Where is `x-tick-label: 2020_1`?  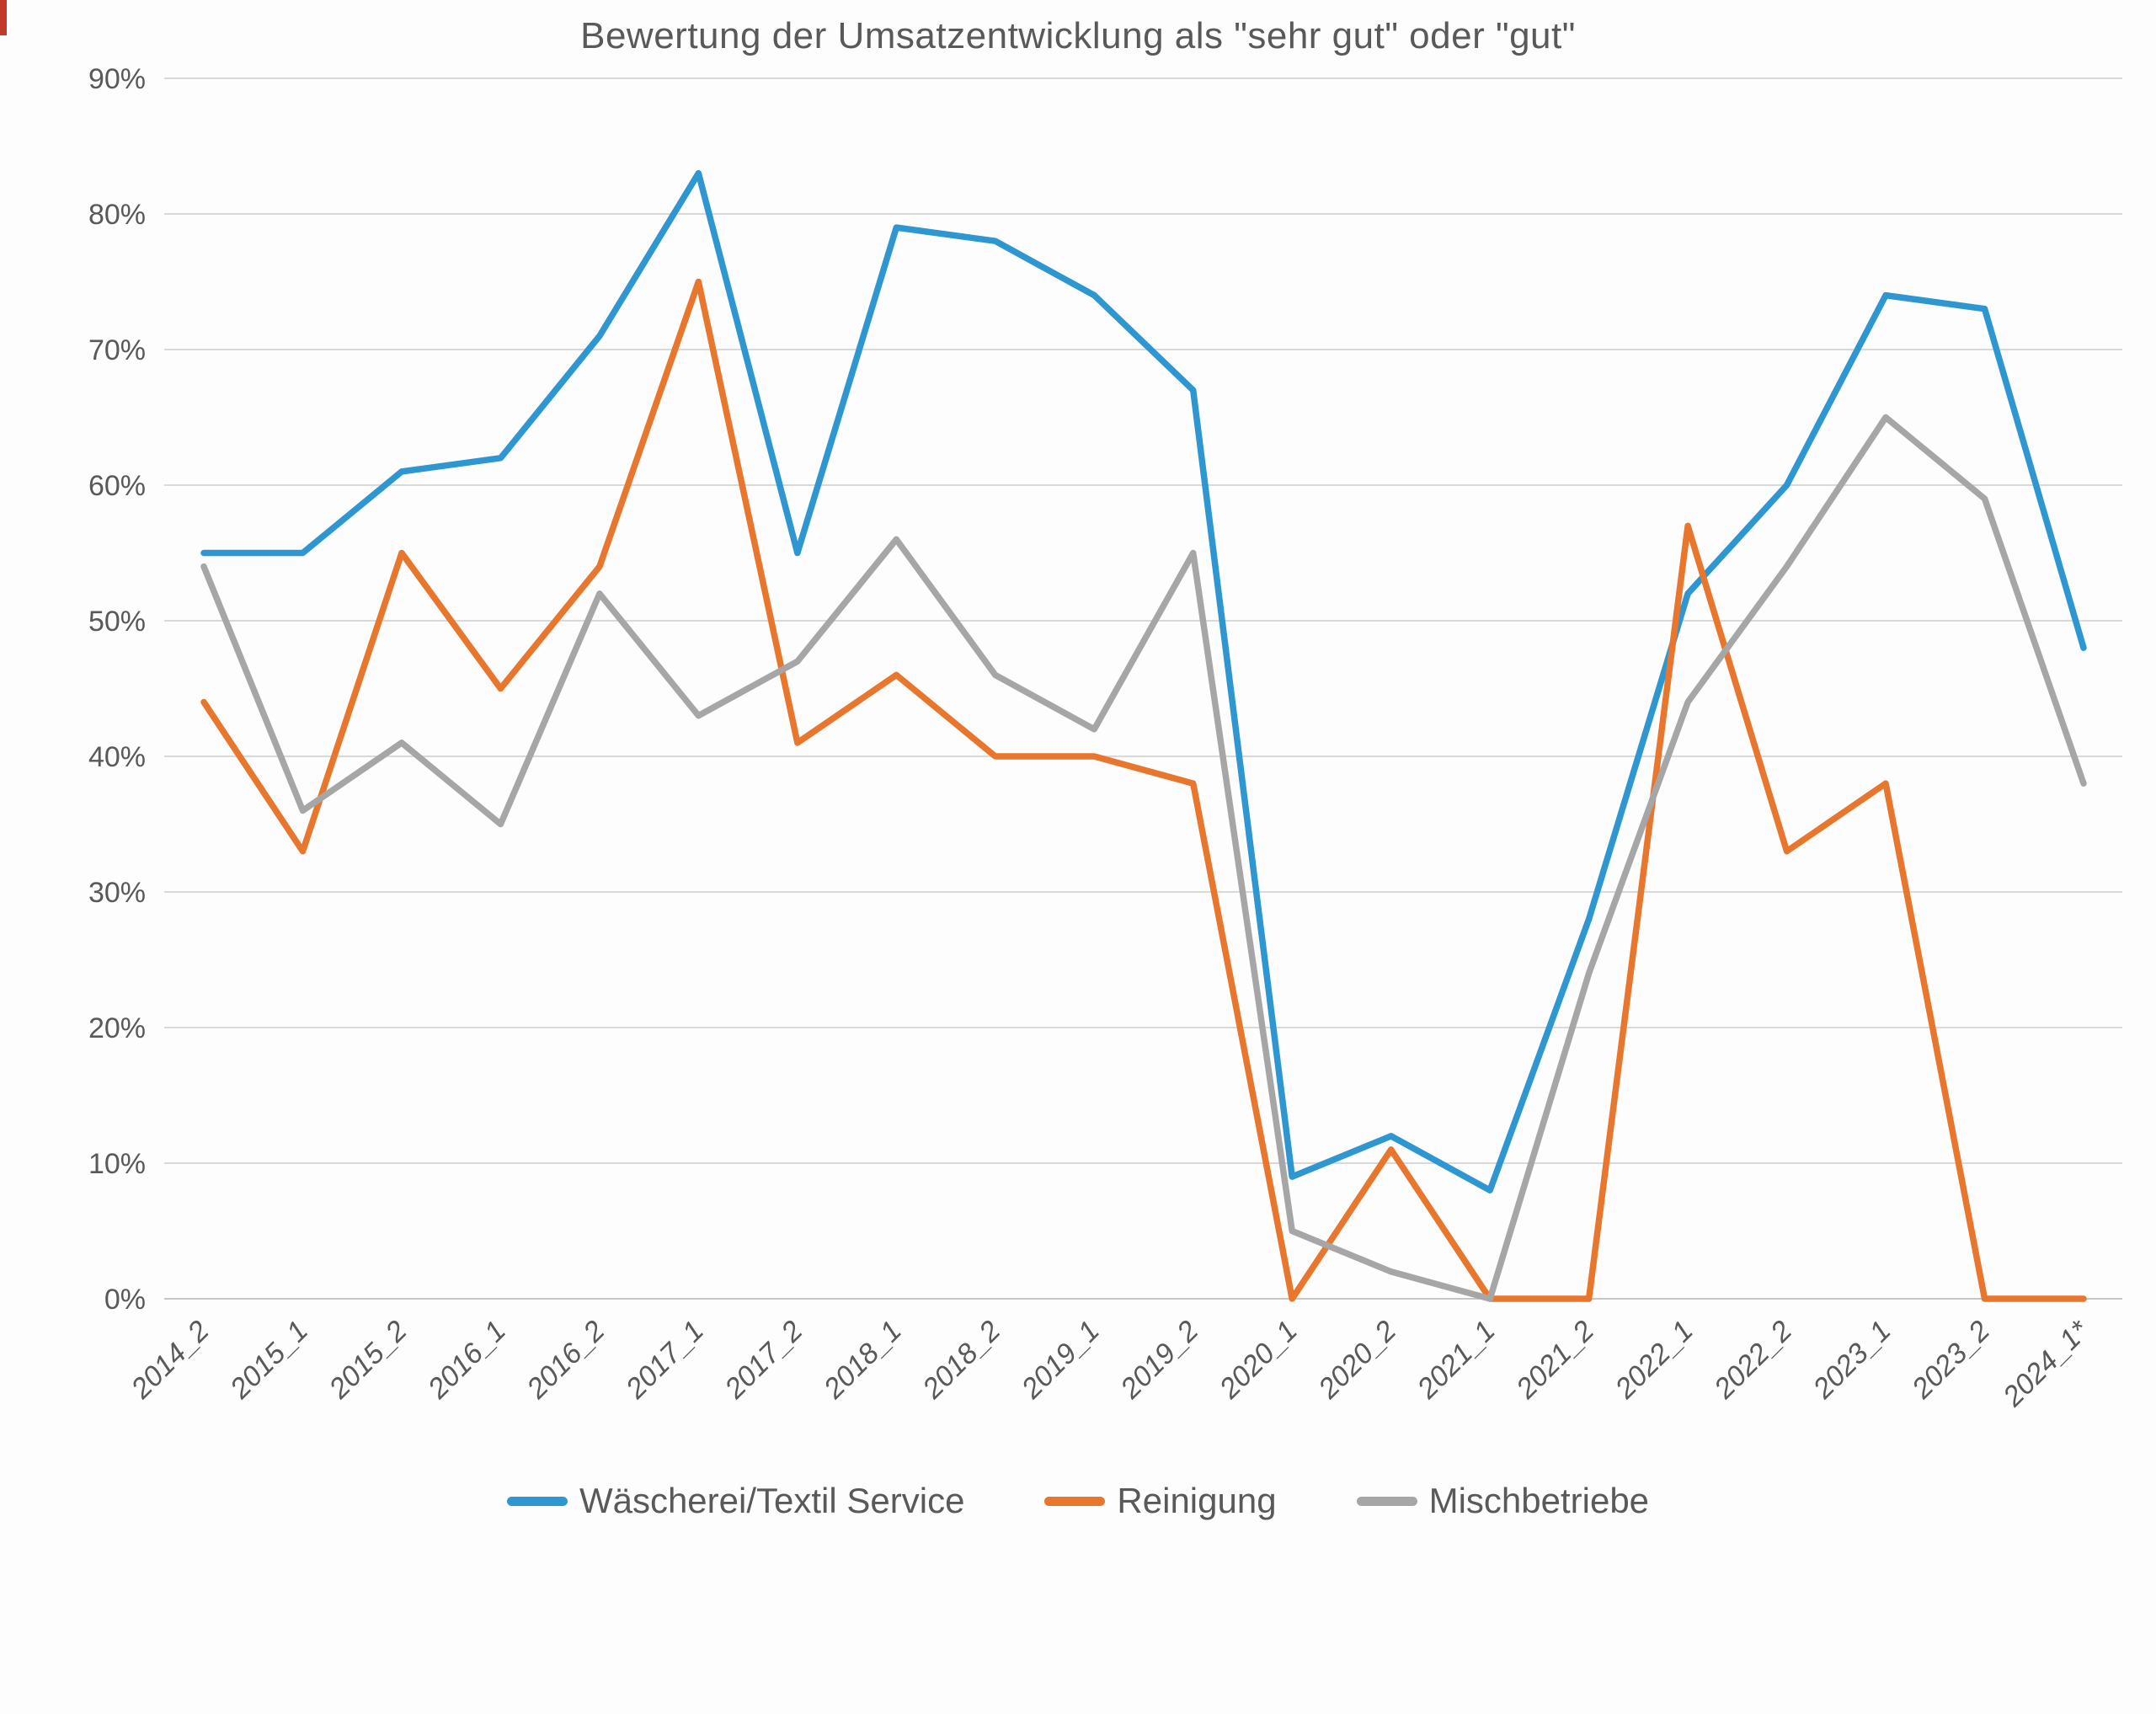
x-tick-label: 2020_1 is located at coordinates (1258, 1360).